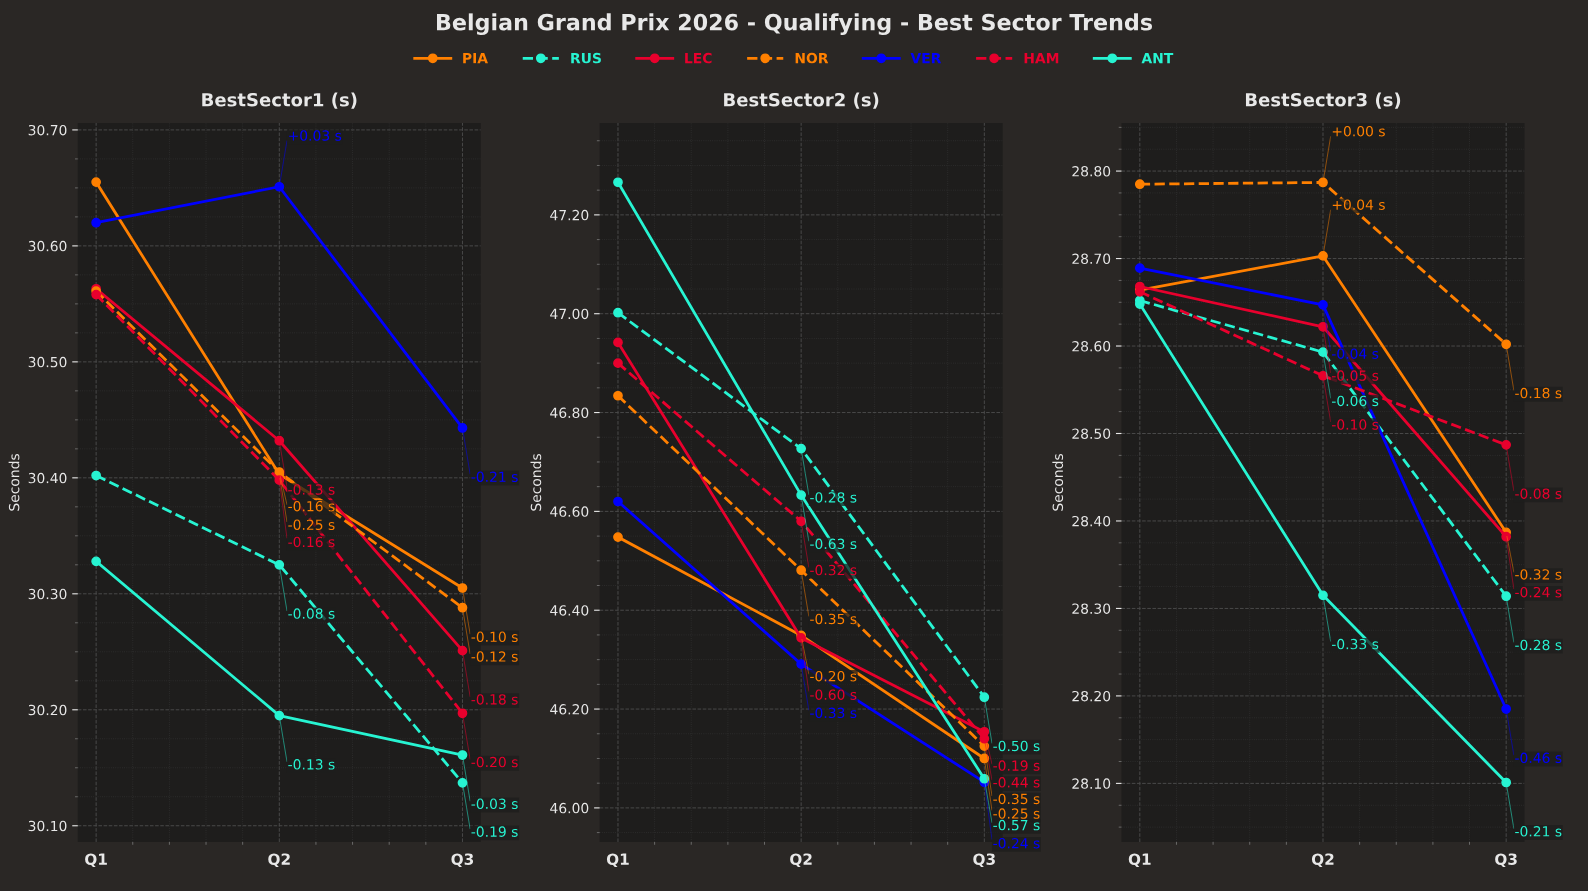  Describe the element at coordinates (47, 362) in the screenshot. I see `y-tick-label: 30.50` at that location.